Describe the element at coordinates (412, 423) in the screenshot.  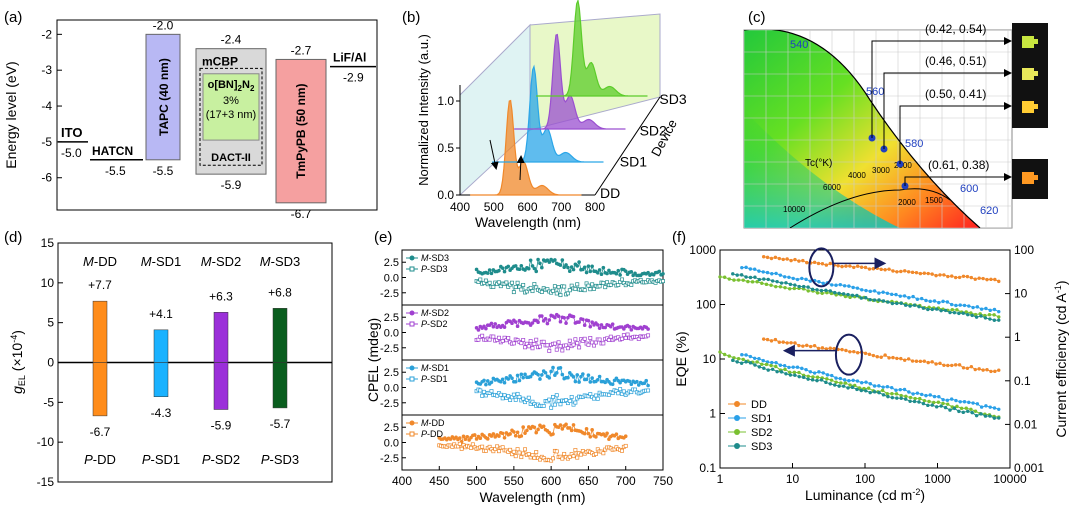
I see `legend-m-marker` at that location.